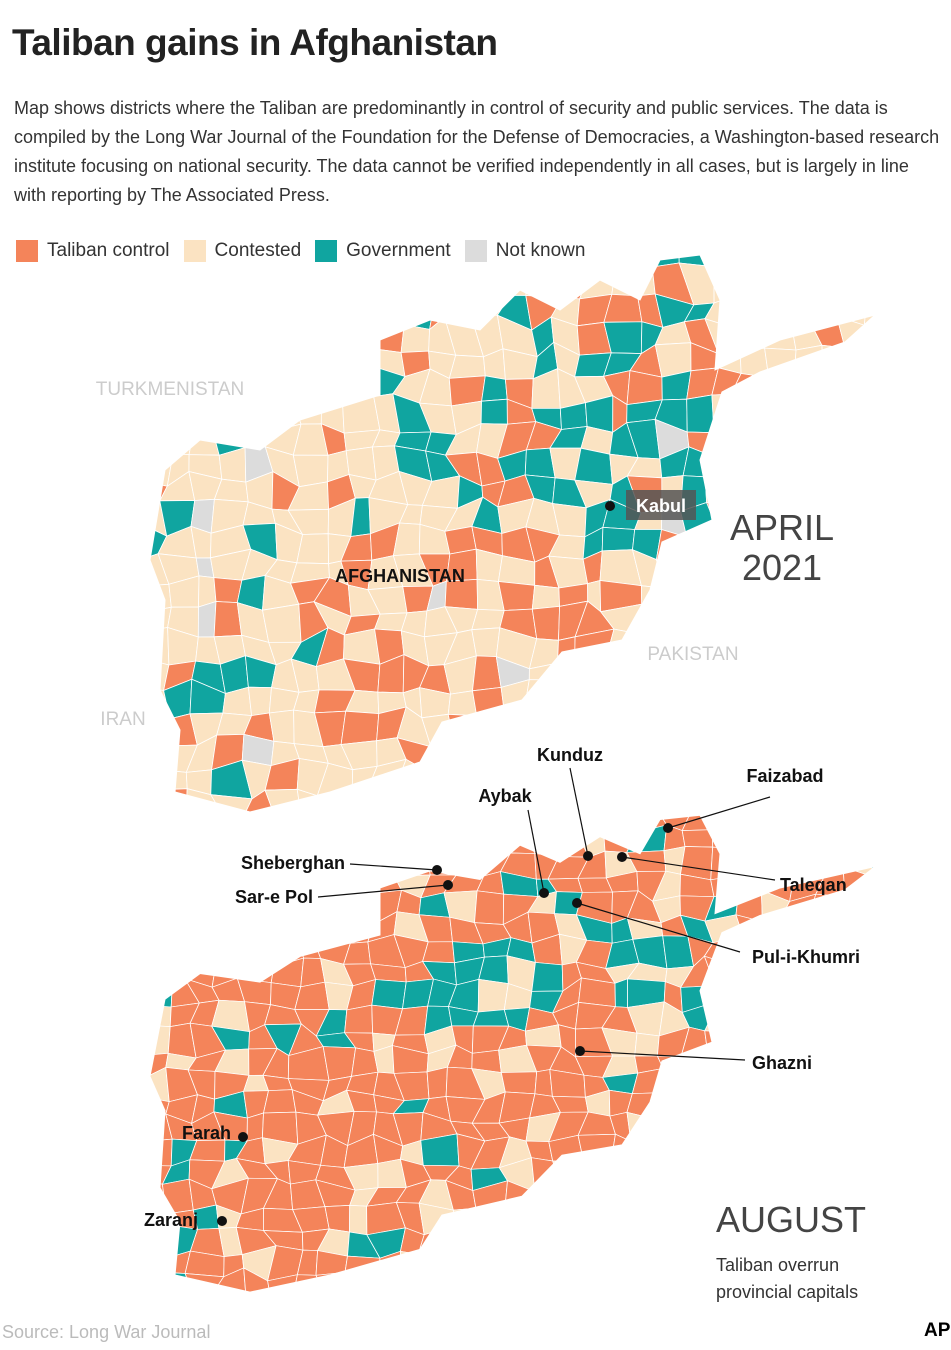  I want to click on city-label: Taleqan, so click(813, 885).